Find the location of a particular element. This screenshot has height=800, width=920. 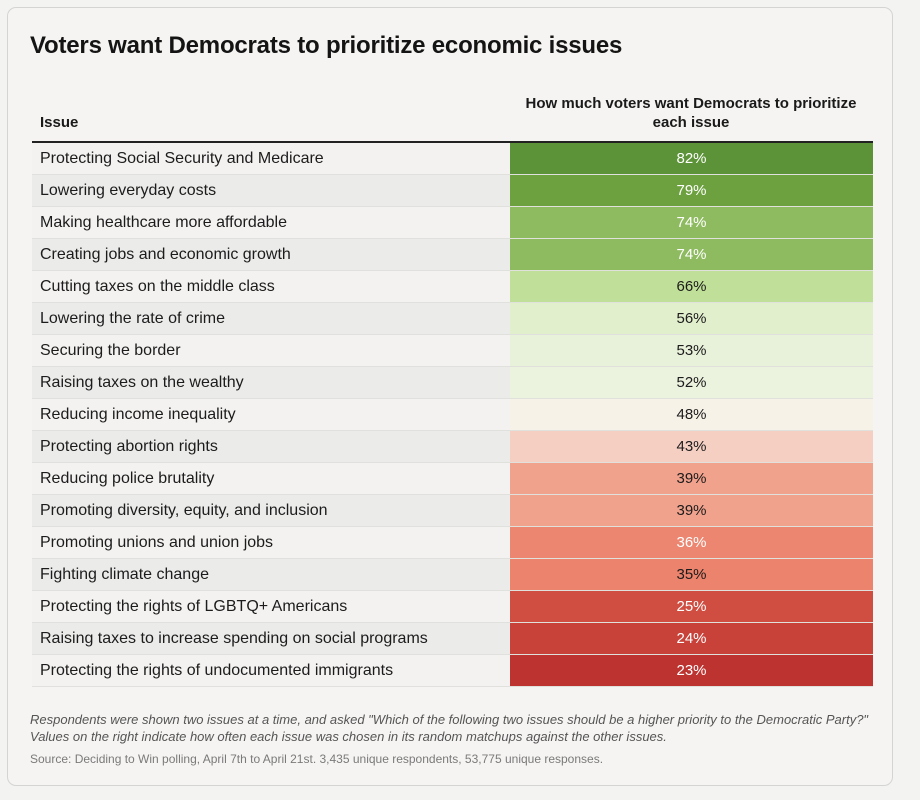

issue-cell: Lowering the rate of crime is located at coordinates (271, 318).